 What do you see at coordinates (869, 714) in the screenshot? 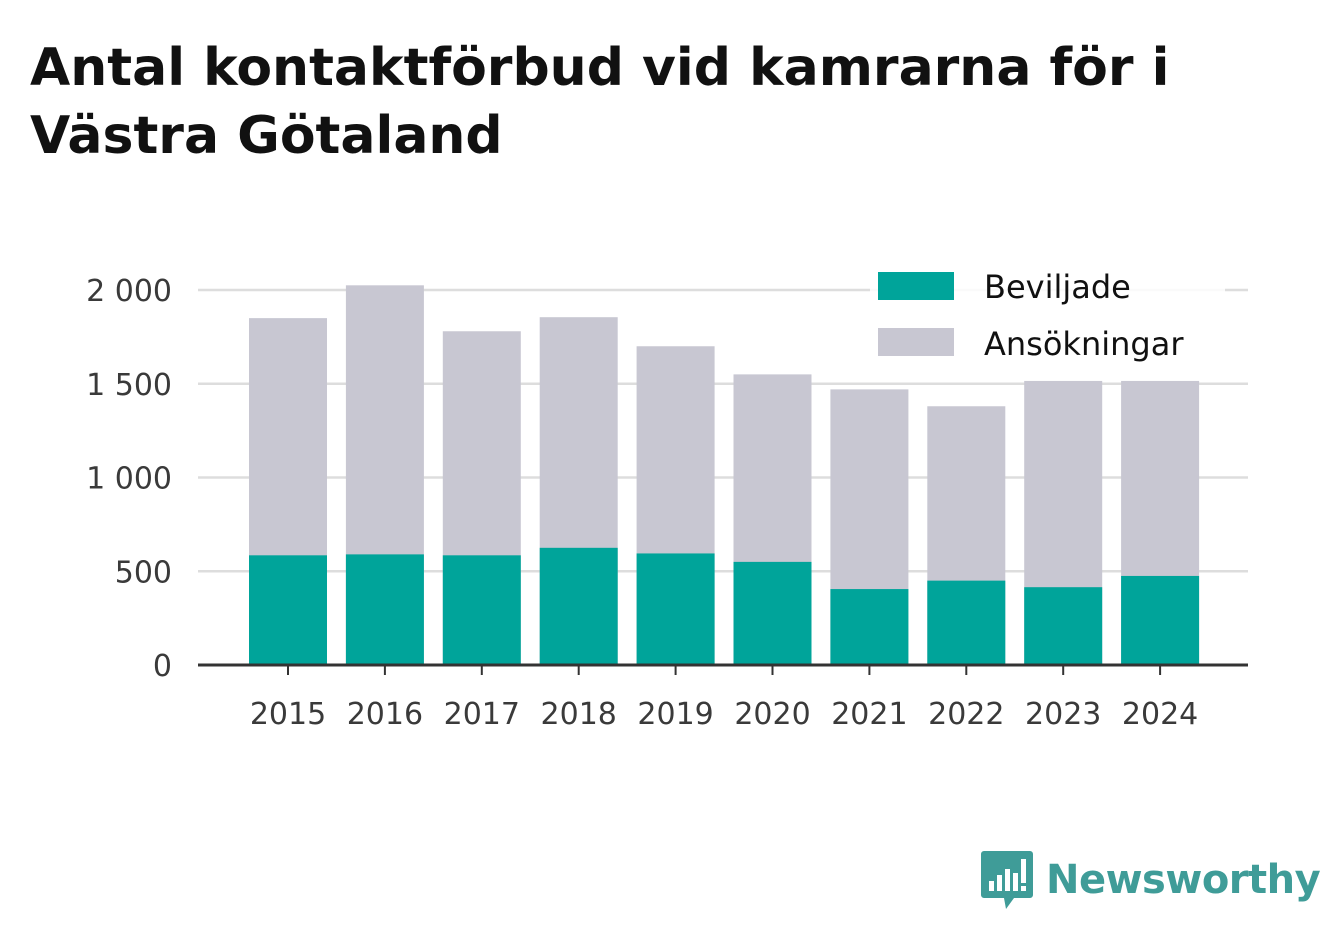
I see `x-tick-label-2021: 2021` at bounding box center [869, 714].